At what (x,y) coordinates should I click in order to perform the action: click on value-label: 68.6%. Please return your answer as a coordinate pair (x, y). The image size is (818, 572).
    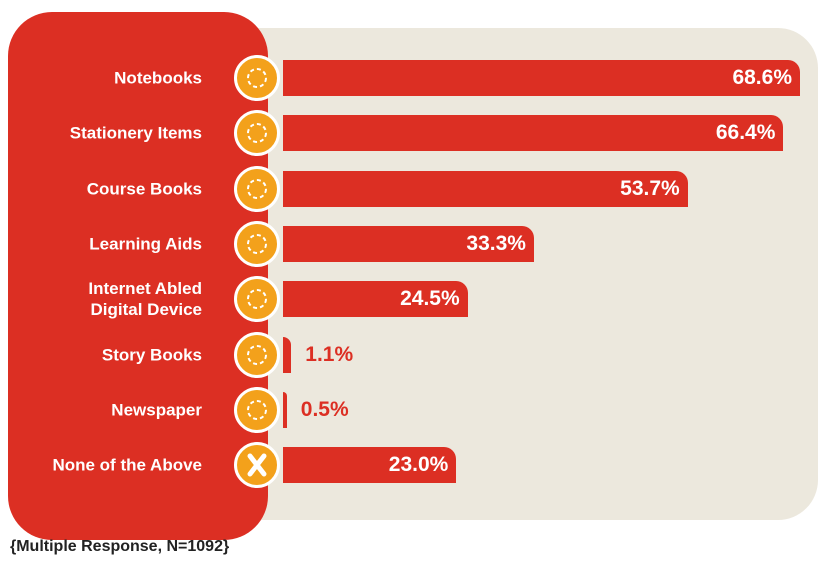
    Looking at the image, I should click on (762, 77).